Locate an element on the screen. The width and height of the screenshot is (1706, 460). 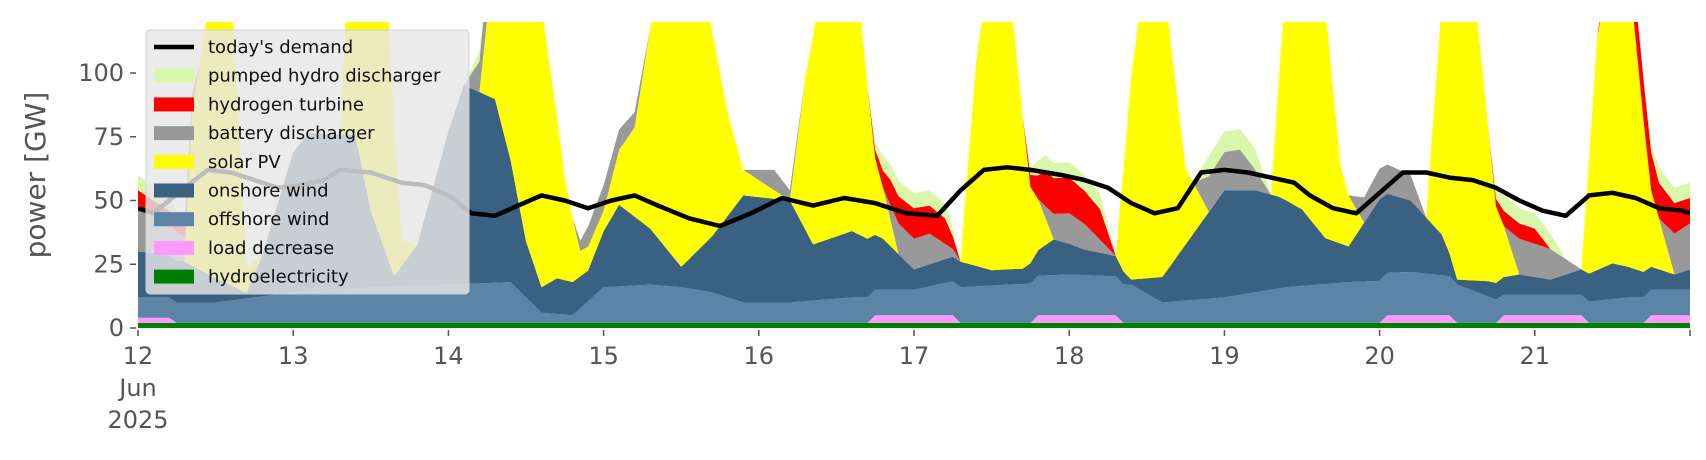
y-tick-label: 100 is located at coordinates (101, 73).